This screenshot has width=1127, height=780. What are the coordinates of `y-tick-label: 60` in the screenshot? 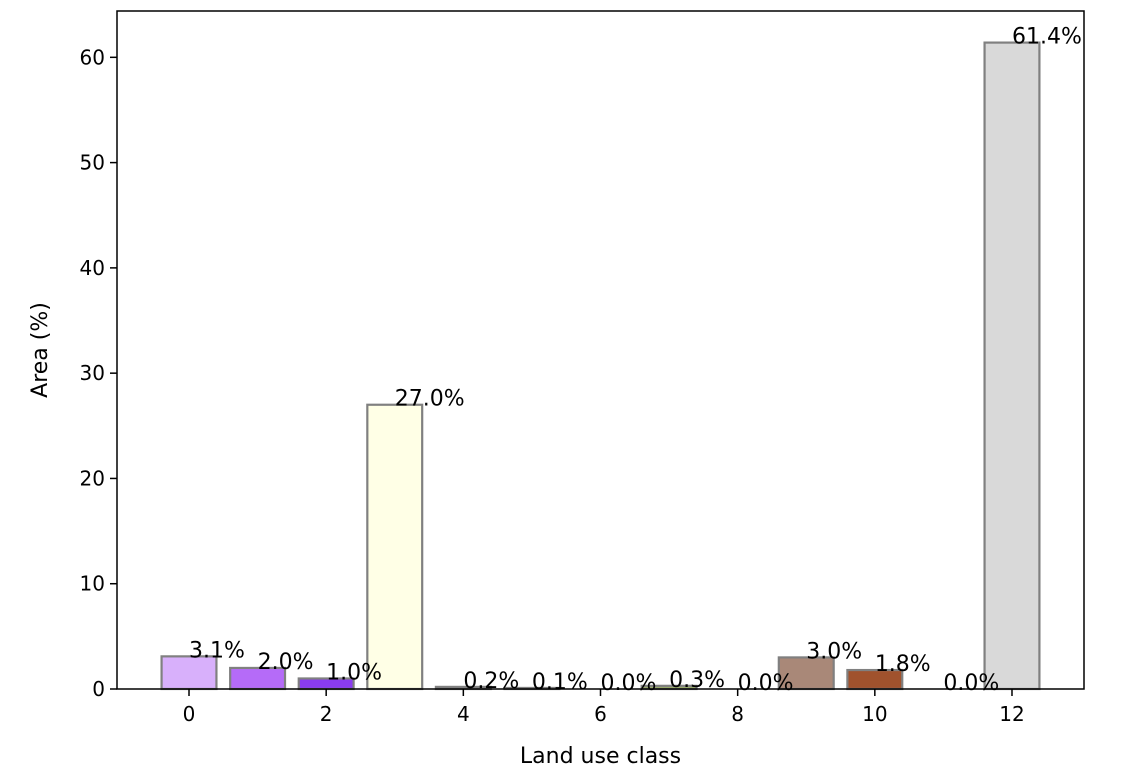 It's located at (92, 57).